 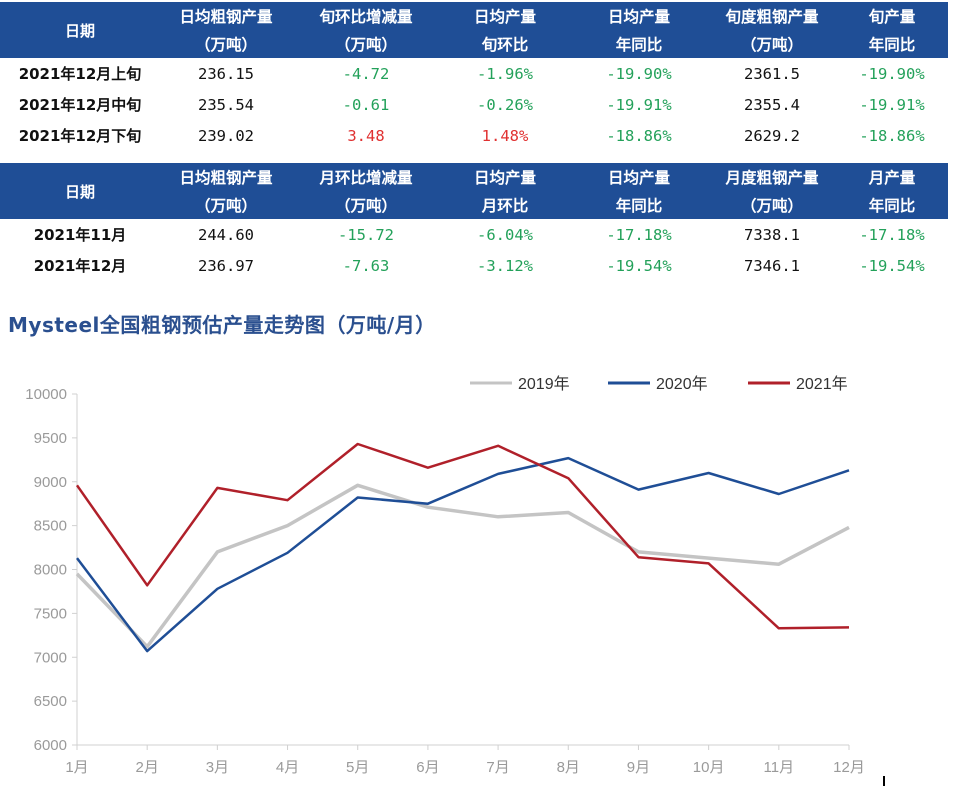 What do you see at coordinates (892, 135) in the screenshot?
I see `cell-period-yoy: -18.86%` at bounding box center [892, 135].